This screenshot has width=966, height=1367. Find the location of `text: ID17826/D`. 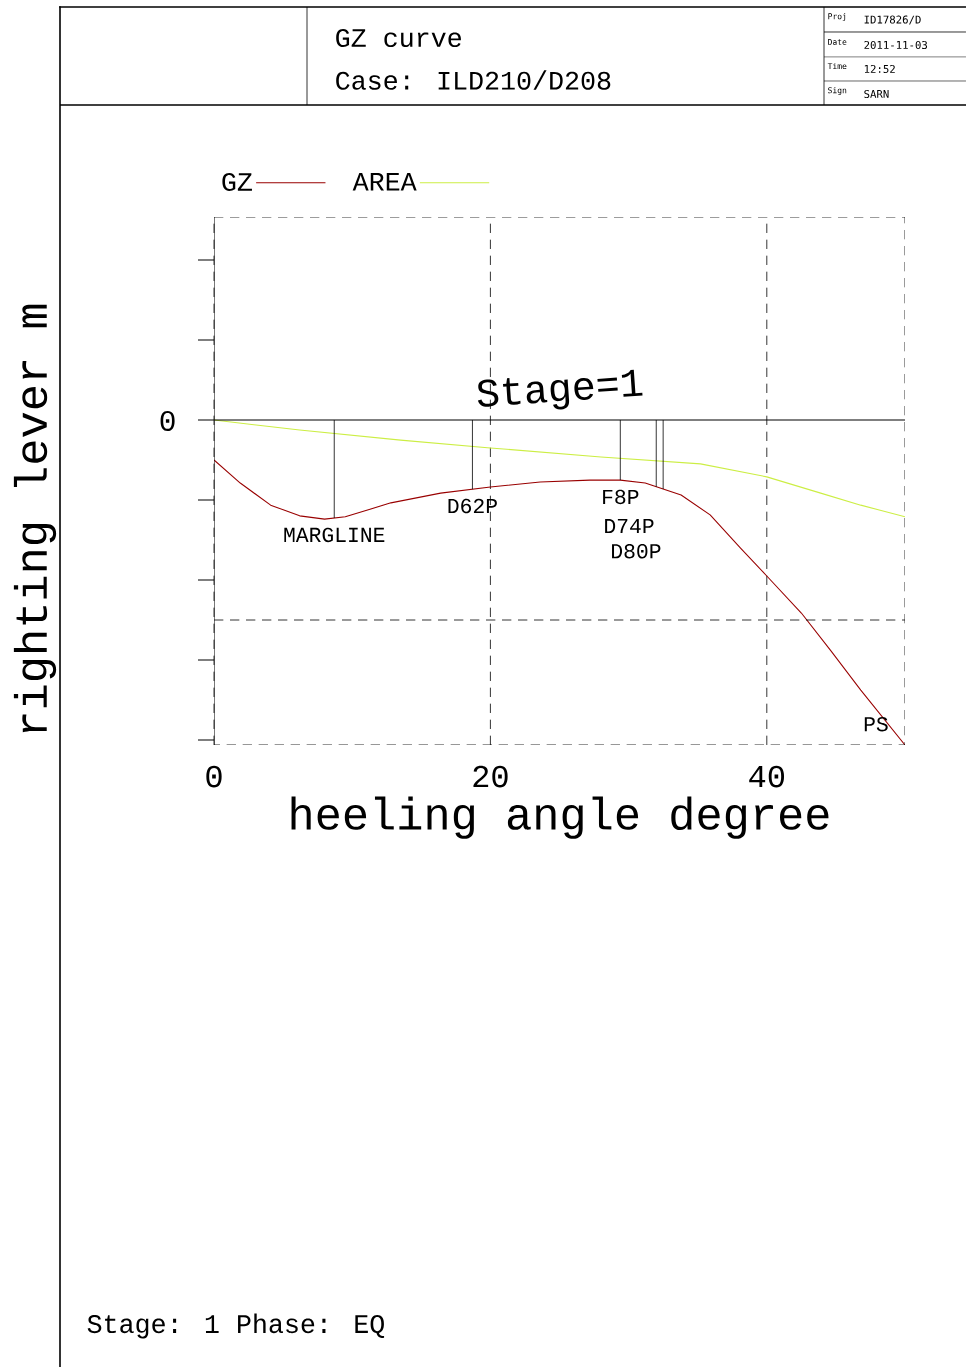

text: ID17826/D is located at coordinates (892, 20).